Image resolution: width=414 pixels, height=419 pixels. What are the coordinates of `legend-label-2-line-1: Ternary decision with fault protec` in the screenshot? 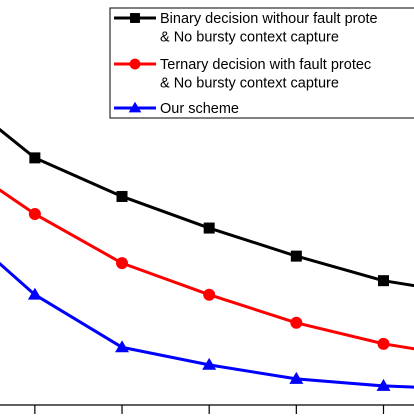 It's located at (265, 65).